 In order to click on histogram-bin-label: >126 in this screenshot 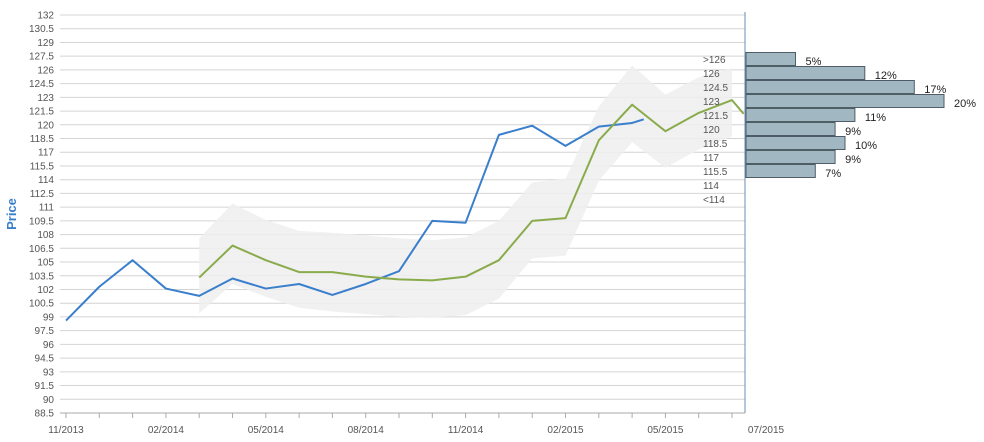, I will do `click(714, 60)`.